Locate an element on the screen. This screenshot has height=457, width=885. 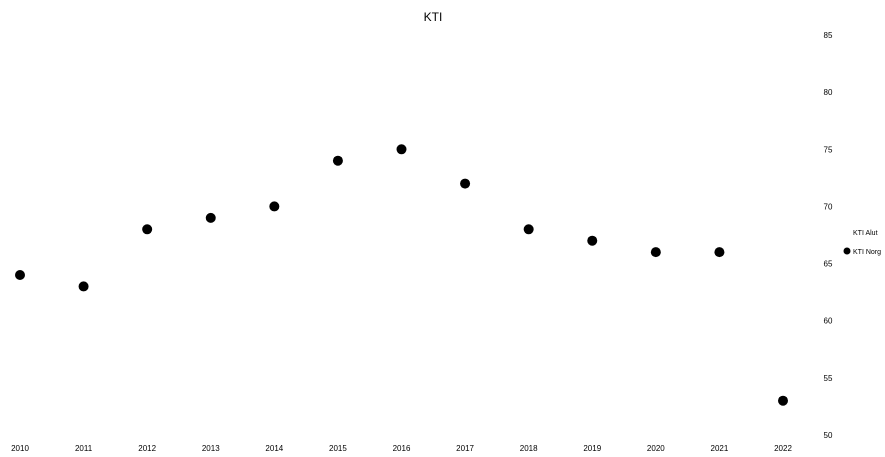
y-tick-label: 70 is located at coordinates (828, 206).